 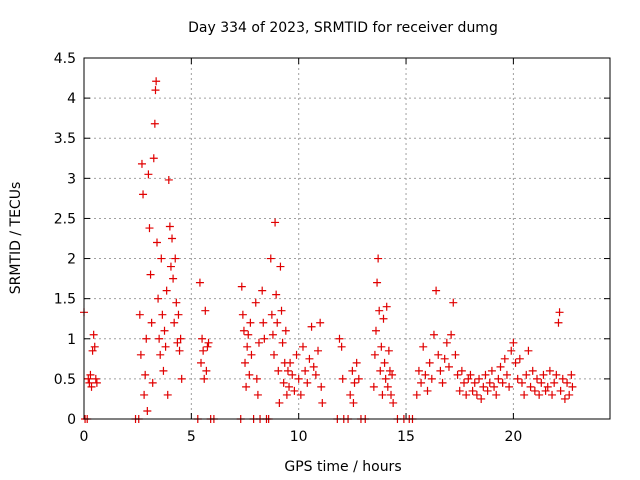 I want to click on x-tick-label: 10, so click(x=299, y=437).